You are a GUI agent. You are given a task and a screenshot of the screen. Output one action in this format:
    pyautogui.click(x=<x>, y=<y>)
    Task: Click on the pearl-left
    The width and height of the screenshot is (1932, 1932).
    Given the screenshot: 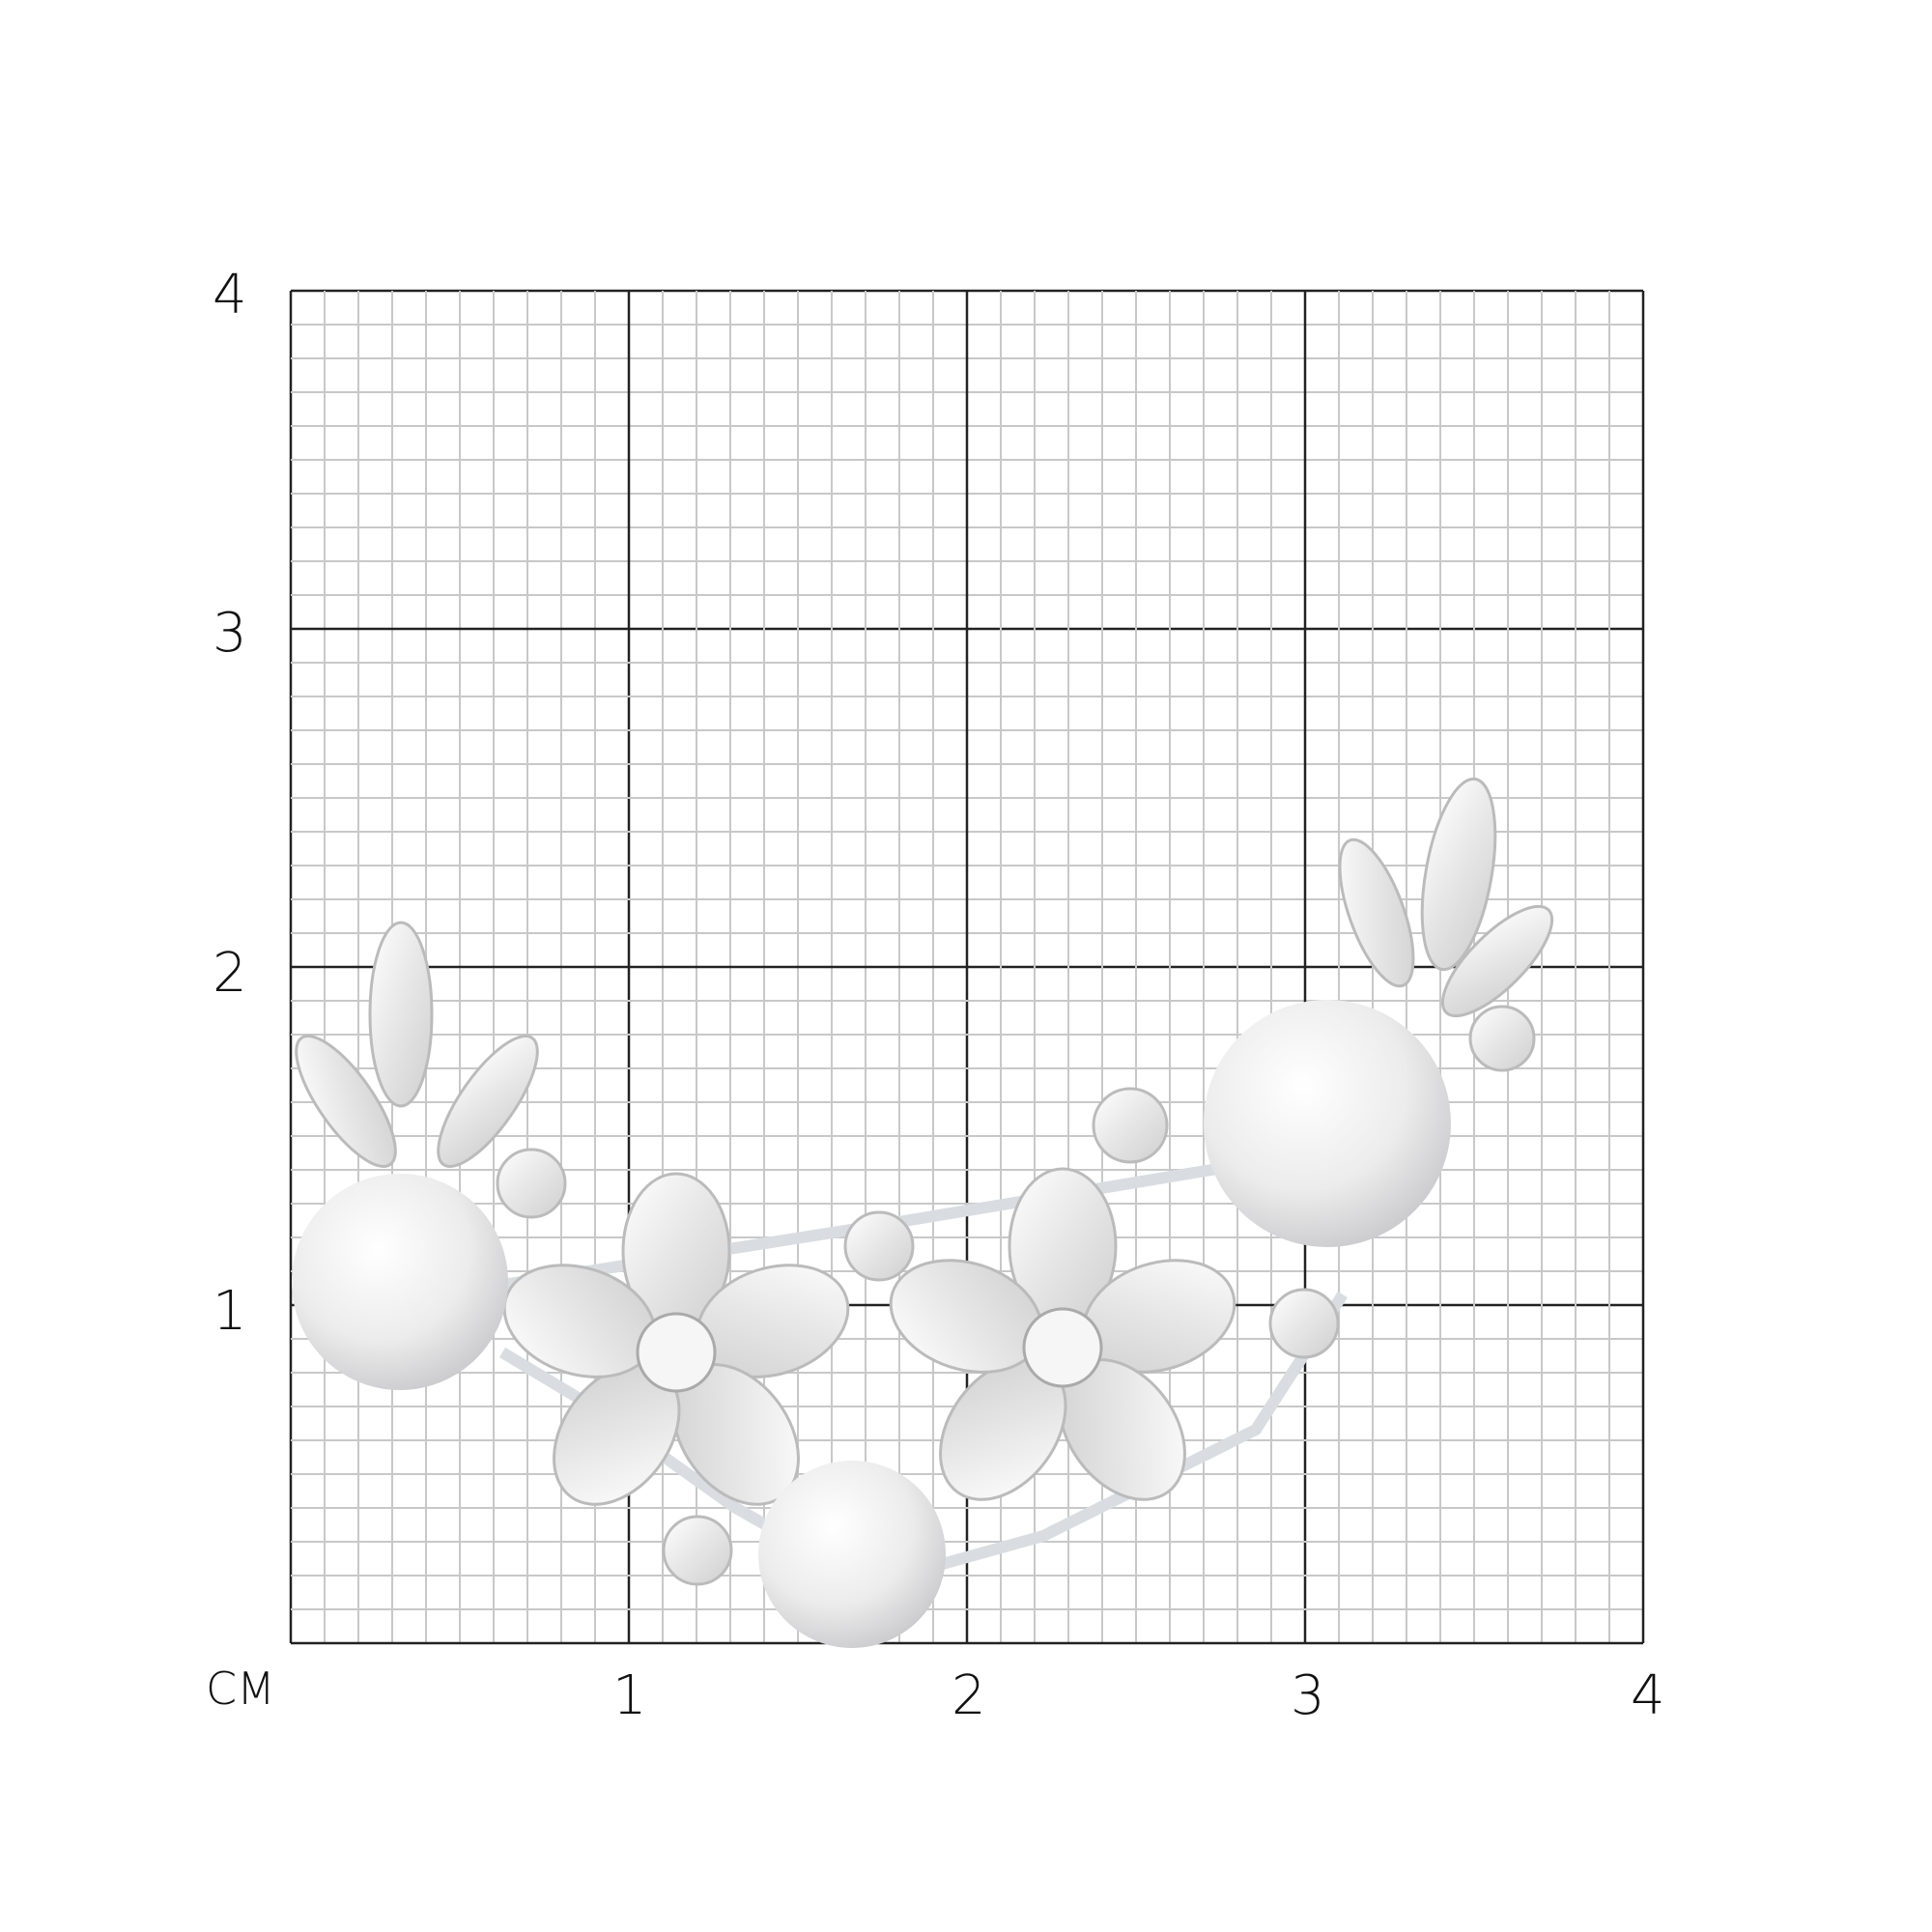 What is the action you would take?
    pyautogui.click(x=400, y=1282)
    